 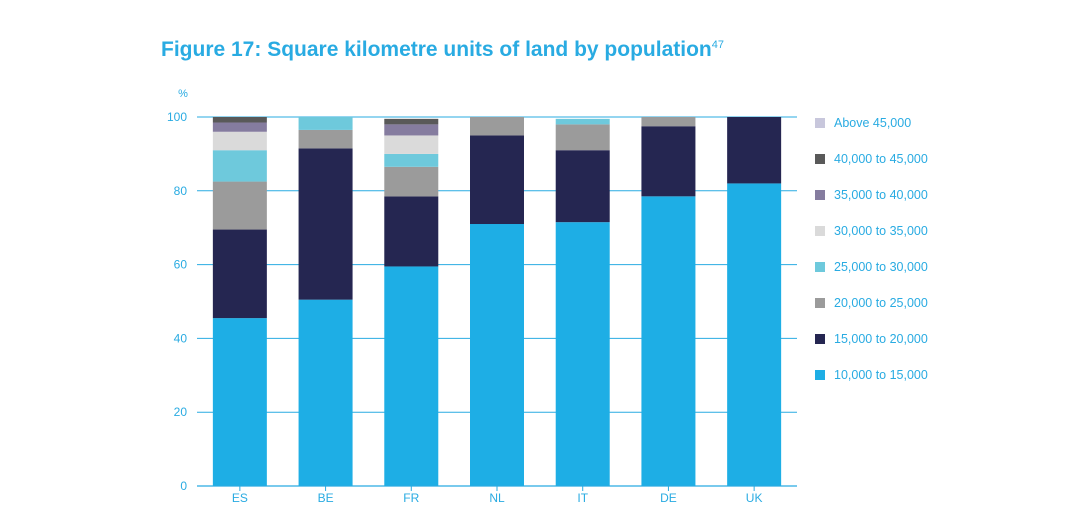 I want to click on legend-label-25-000-to-30-000: 25,000 to 30,000, so click(x=881, y=267).